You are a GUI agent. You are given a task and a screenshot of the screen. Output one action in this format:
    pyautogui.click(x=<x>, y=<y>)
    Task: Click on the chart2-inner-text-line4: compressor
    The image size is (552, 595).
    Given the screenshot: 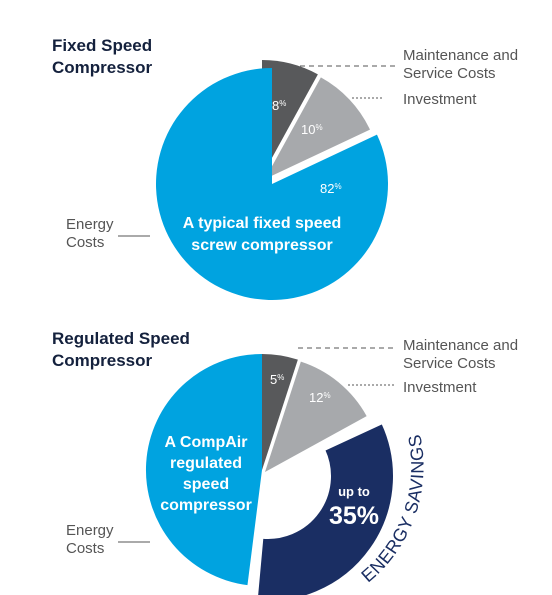 What is the action you would take?
    pyautogui.click(x=206, y=505)
    